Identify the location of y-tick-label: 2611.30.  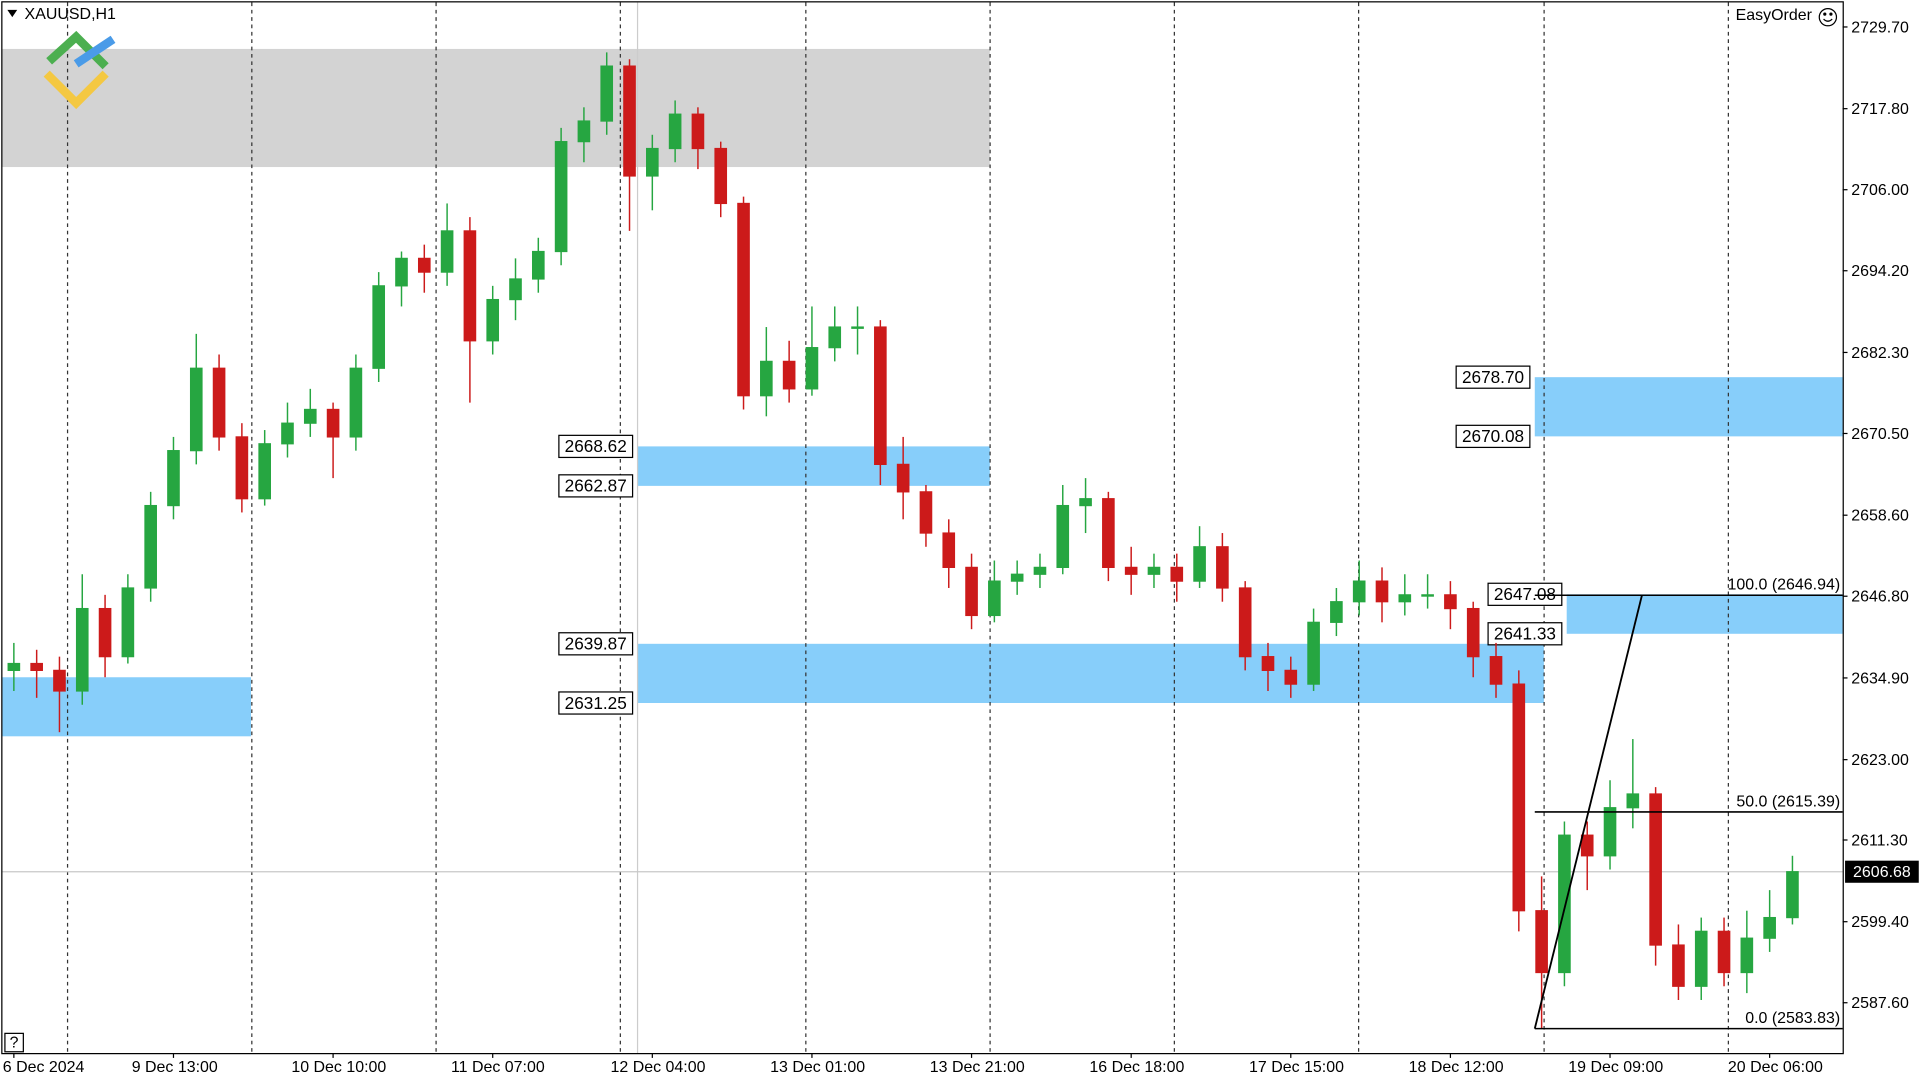
(1879, 840).